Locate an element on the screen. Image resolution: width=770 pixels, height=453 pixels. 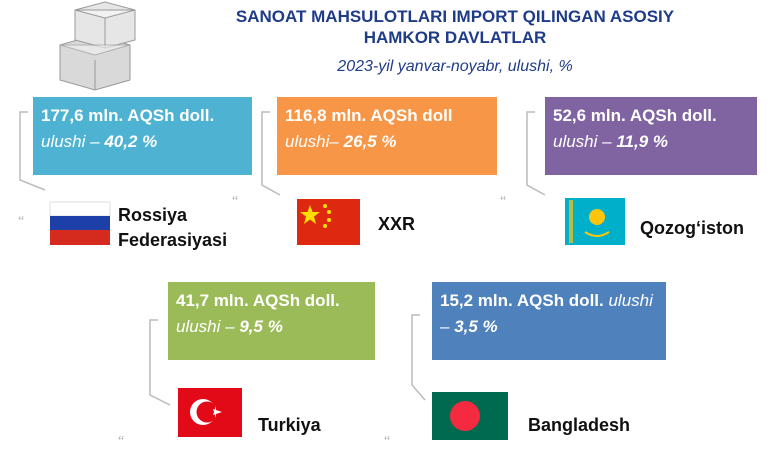
card: 116,8 mln. AQSh doll ulushi– 26,5 % is located at coordinates (387, 136).